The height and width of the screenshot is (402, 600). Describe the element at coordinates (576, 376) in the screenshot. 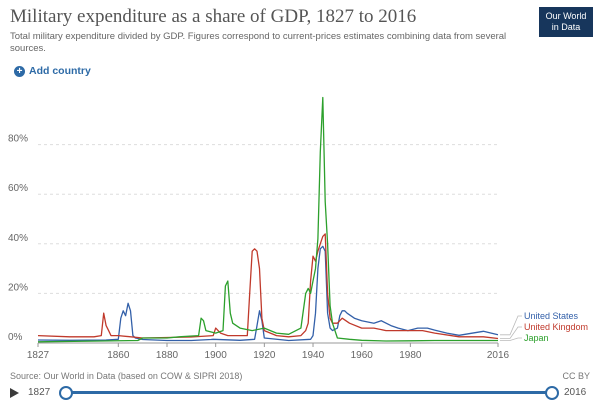

I see `license-link: CC BY` at that location.